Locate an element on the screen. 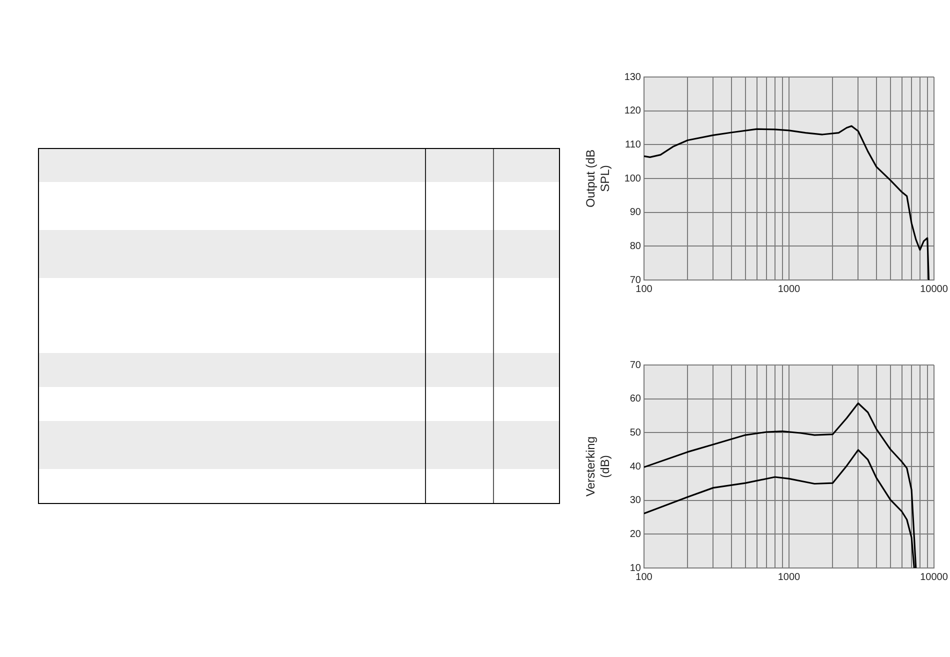  y-tick-label: 130 is located at coordinates (633, 77).